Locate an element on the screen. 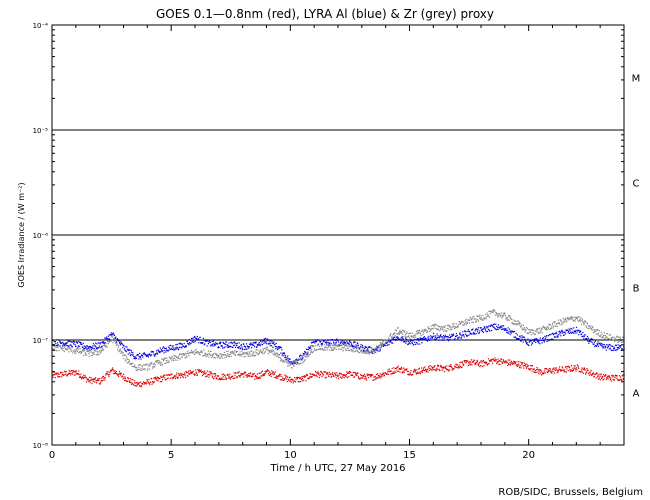 The height and width of the screenshot is (500, 650). flare-class-C: C is located at coordinates (636, 184).